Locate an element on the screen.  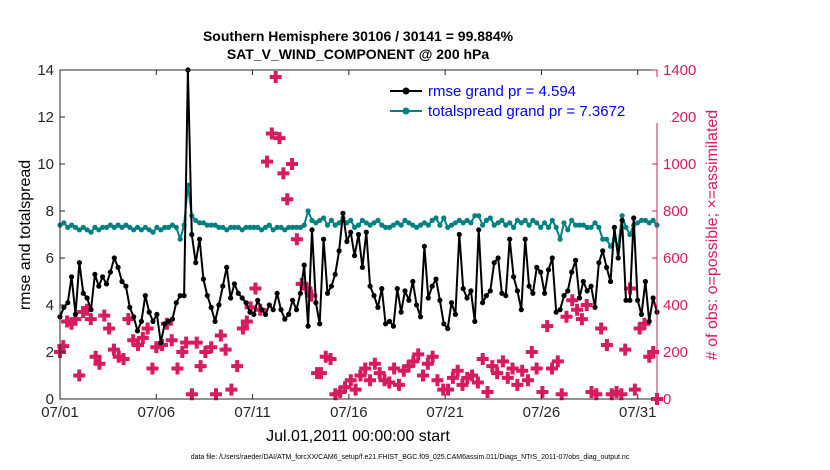
y-left-tick-label: 0 is located at coordinates (50, 399).